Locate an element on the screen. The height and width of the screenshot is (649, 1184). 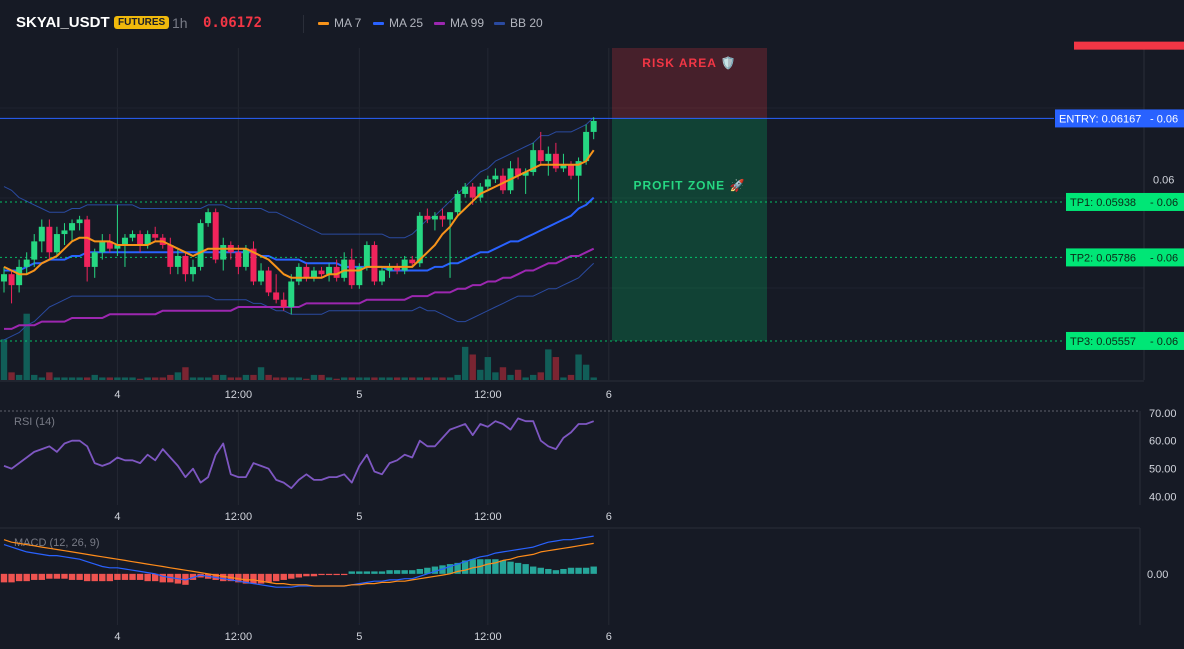
time-axis-label: 5 is located at coordinates (359, 395).